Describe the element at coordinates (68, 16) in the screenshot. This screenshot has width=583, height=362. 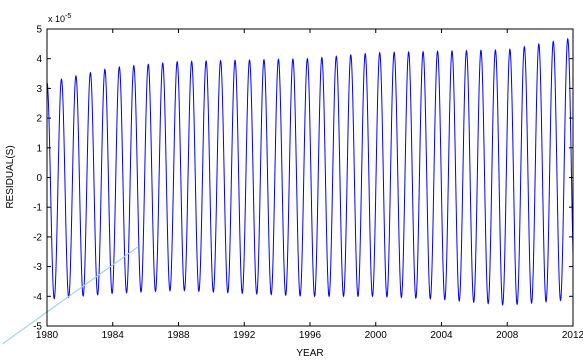
I see `y-scale-exponent: -5` at that location.